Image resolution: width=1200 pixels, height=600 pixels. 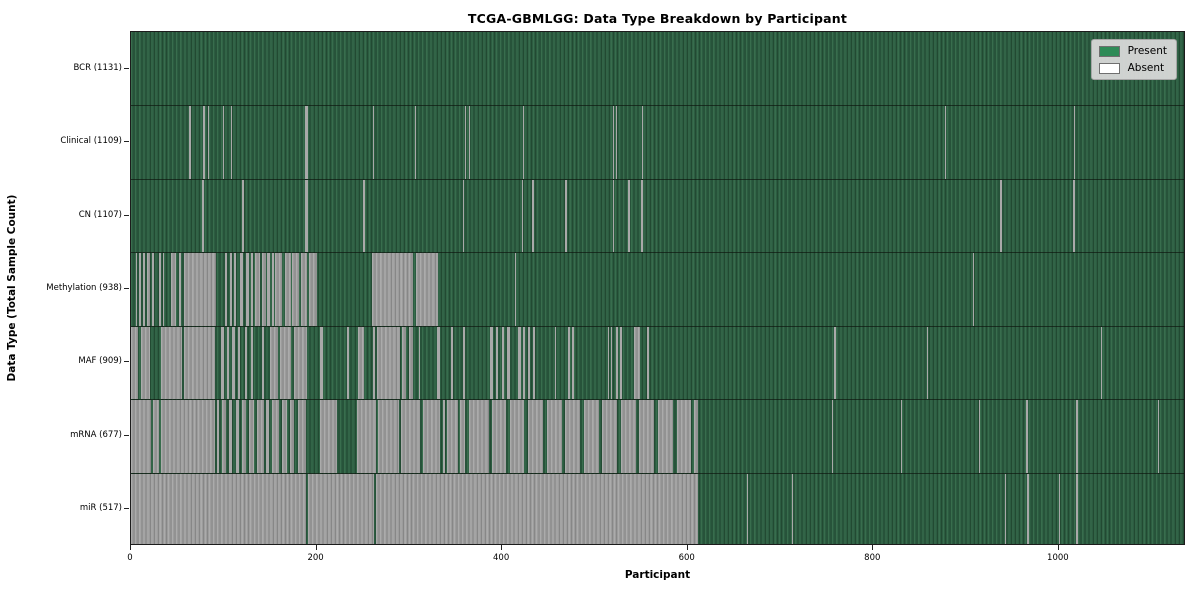 I want to click on row-bar-miR, so click(x=657, y=508).